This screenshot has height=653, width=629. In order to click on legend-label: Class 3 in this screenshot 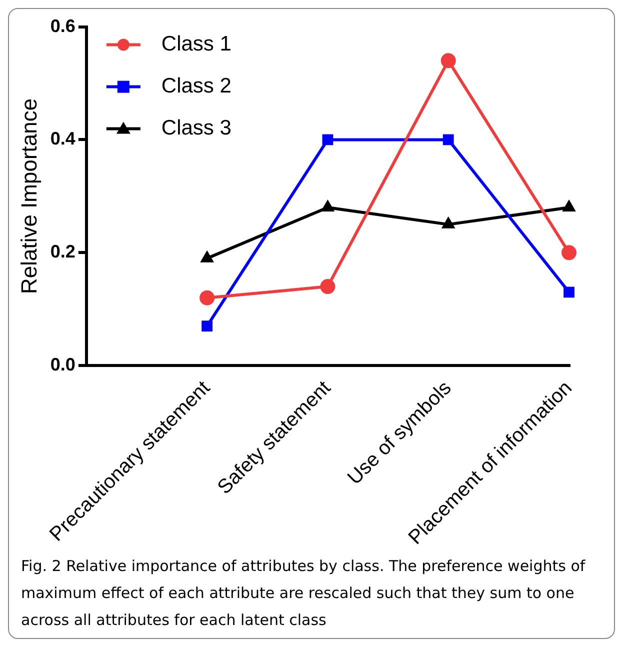, I will do `click(196, 128)`.